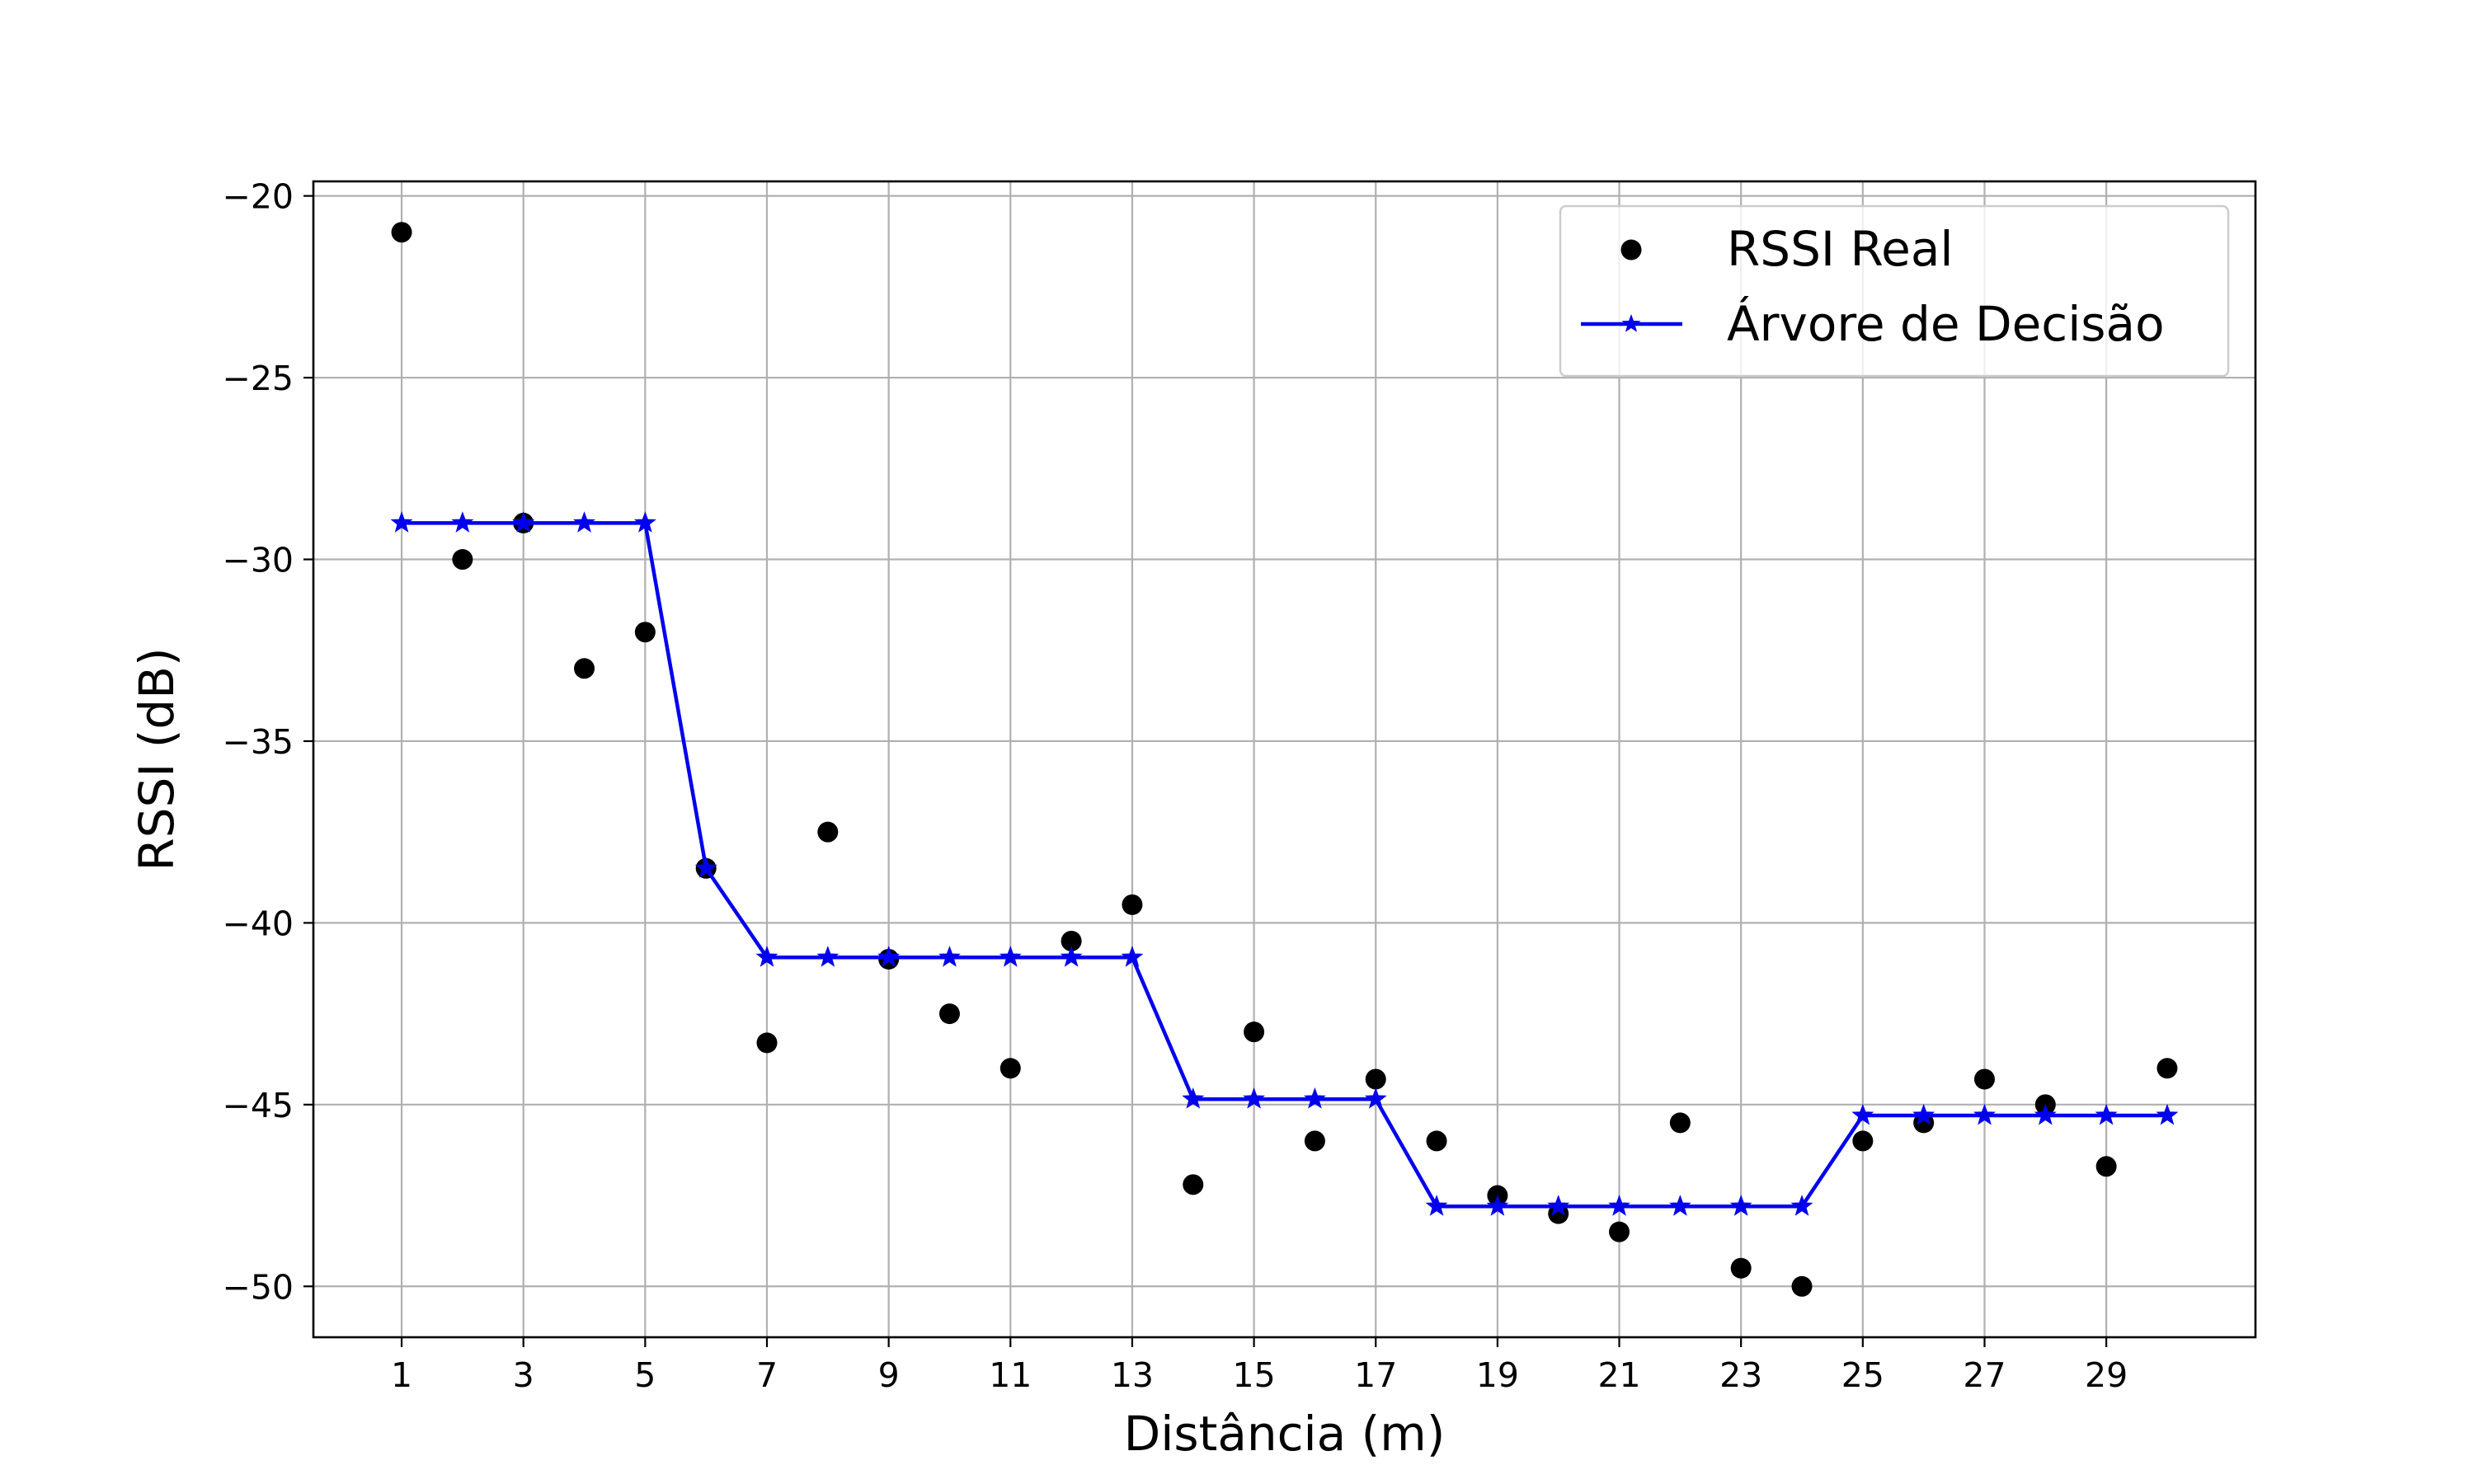 This screenshot has height=1484, width=2474. Describe the element at coordinates (258, 560) in the screenshot. I see `y-tick-label: −30` at that location.